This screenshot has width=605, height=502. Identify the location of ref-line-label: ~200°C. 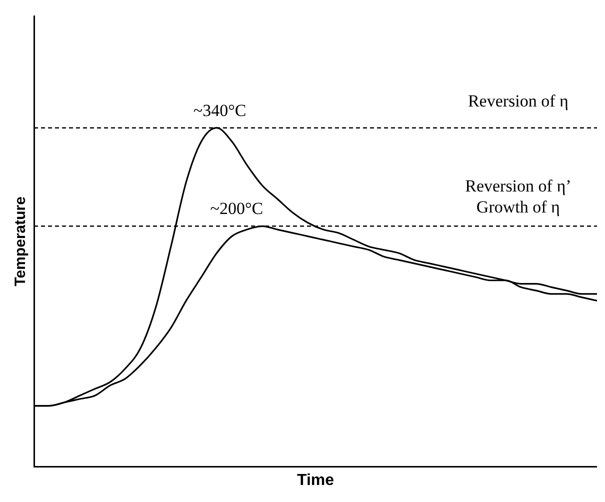
(237, 208).